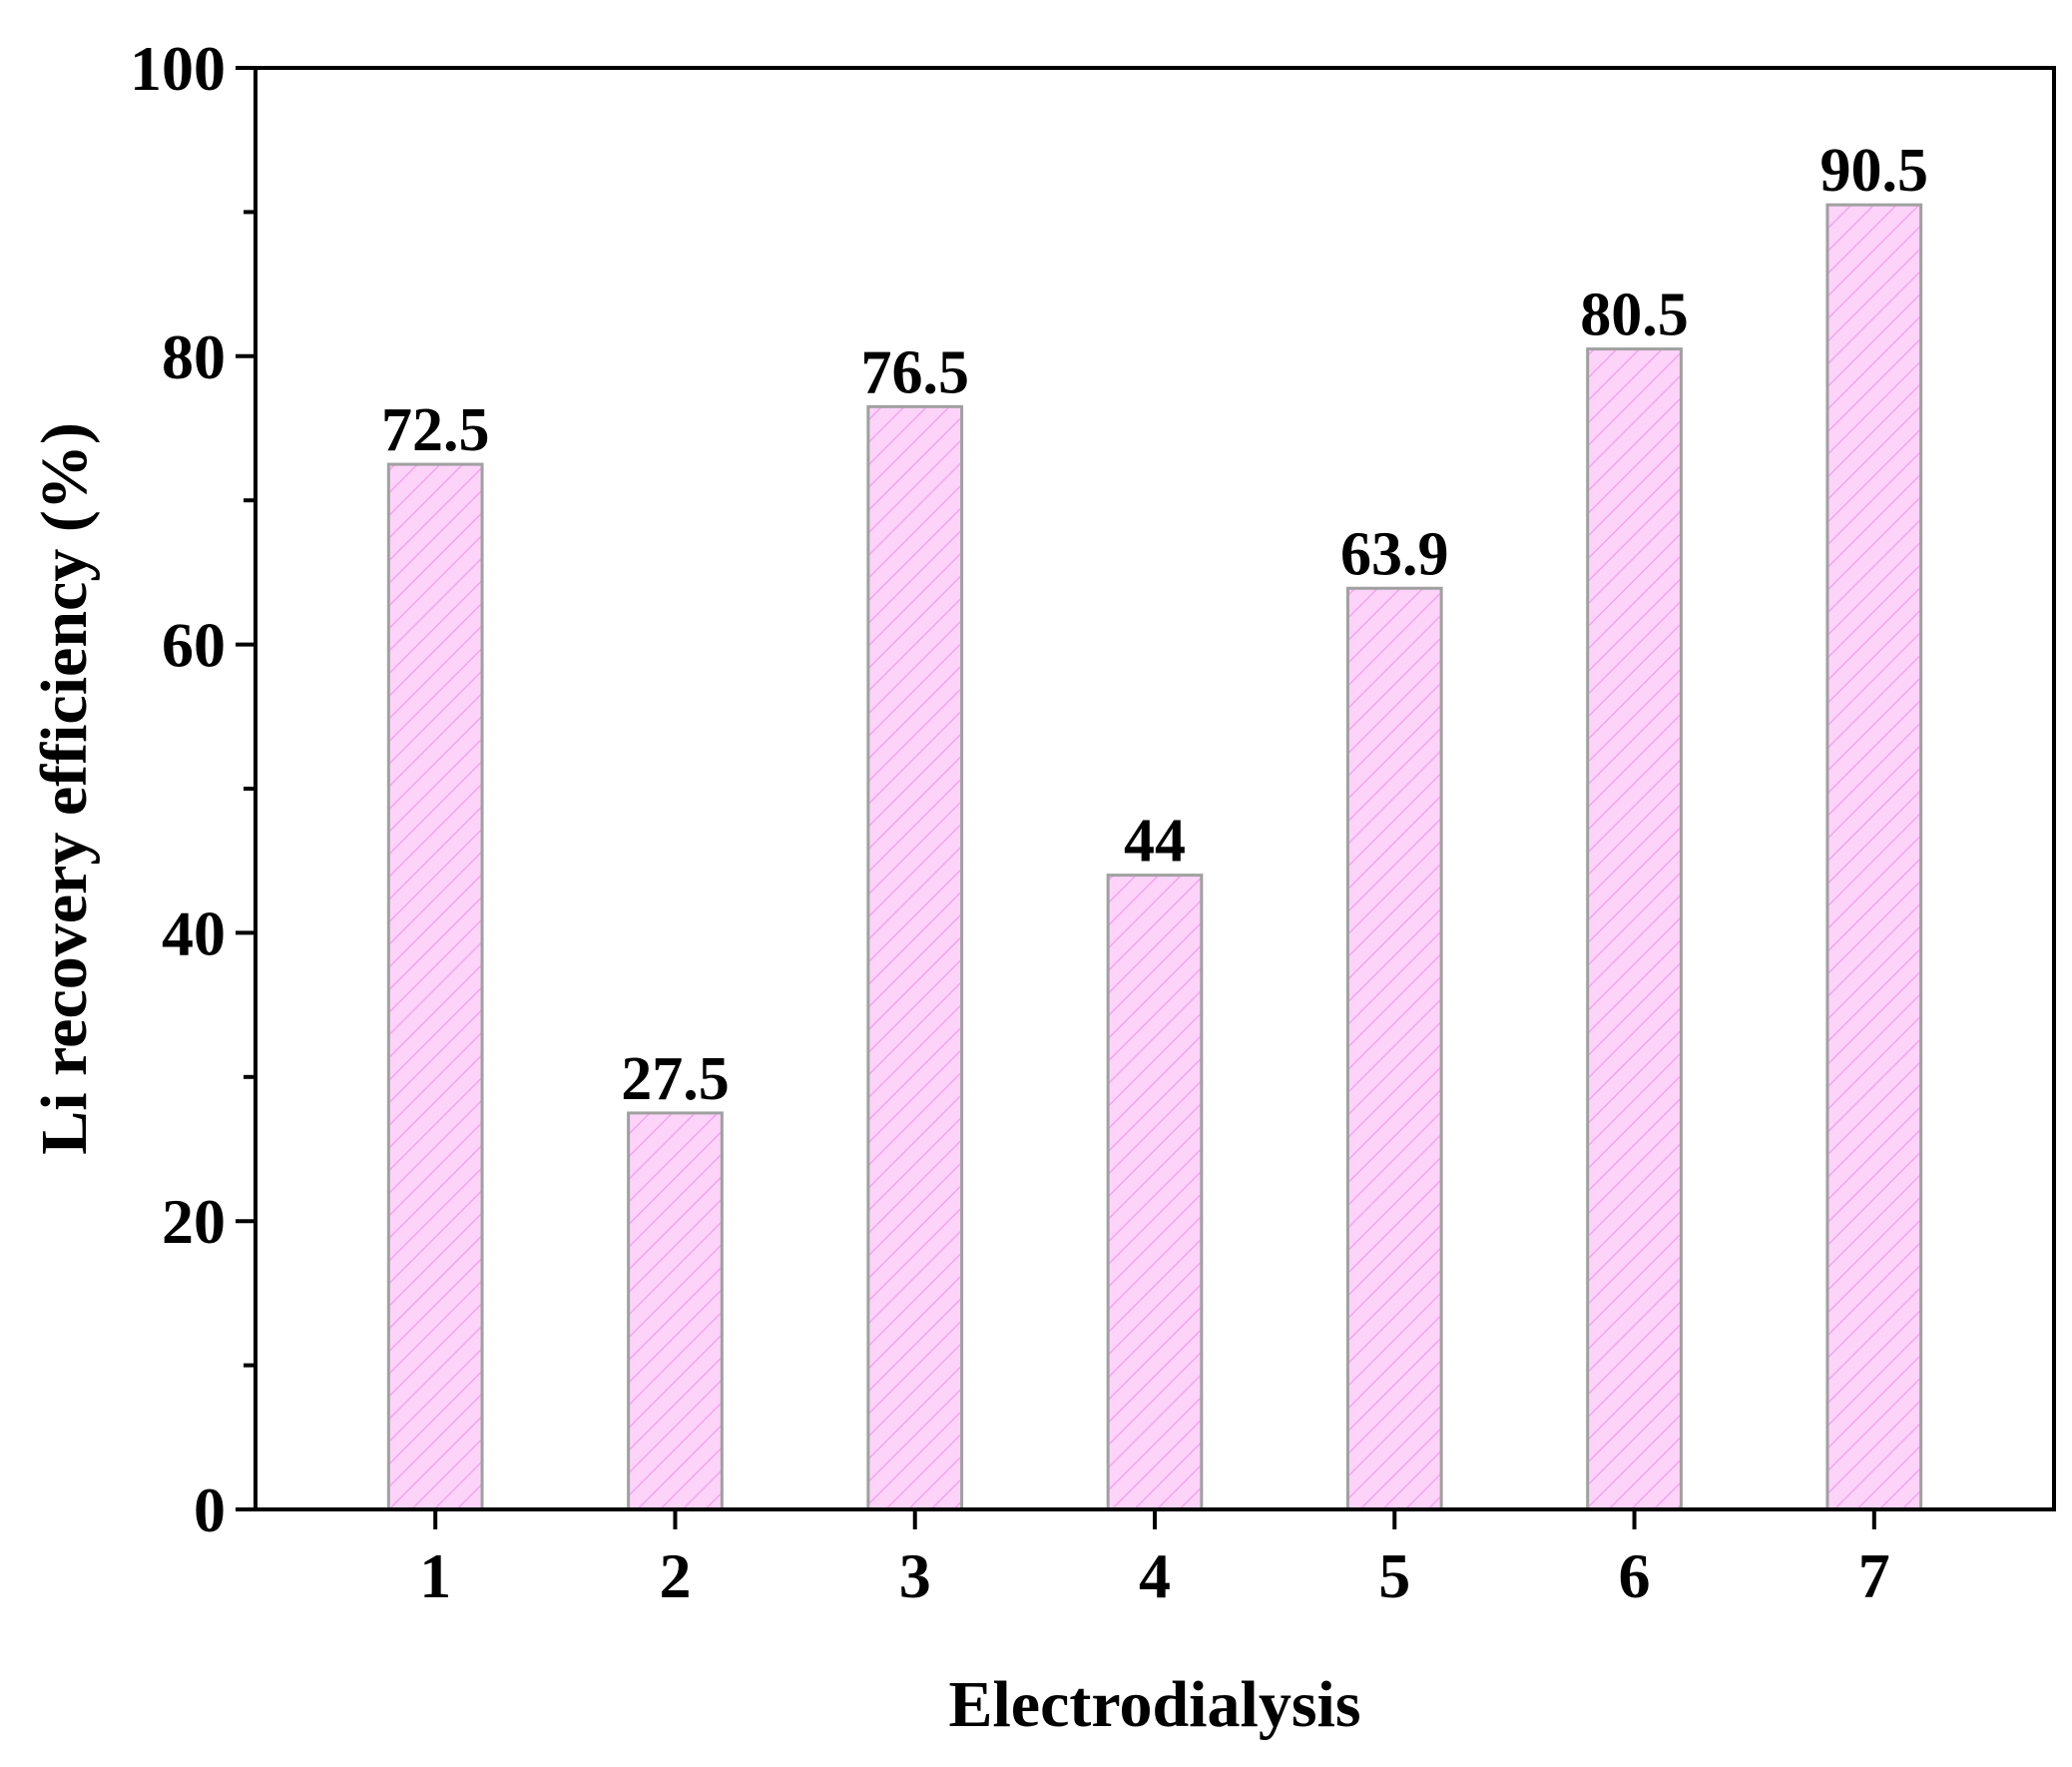 The image size is (2072, 1767). What do you see at coordinates (915, 1575) in the screenshot?
I see `x-tick-label-3: 3` at bounding box center [915, 1575].